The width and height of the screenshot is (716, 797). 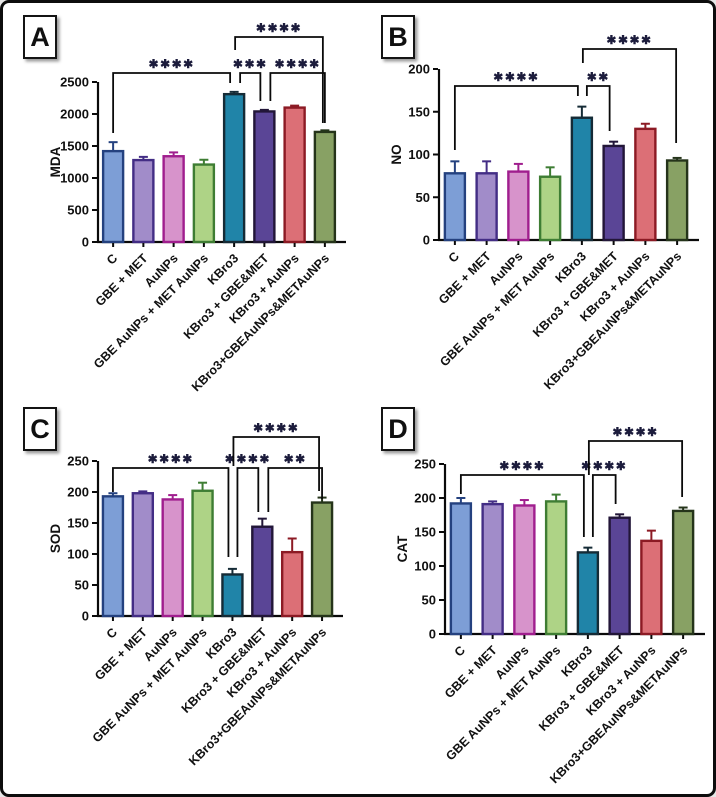 What do you see at coordinates (40, 429) in the screenshot?
I see `panel-label-c: C` at bounding box center [40, 429].